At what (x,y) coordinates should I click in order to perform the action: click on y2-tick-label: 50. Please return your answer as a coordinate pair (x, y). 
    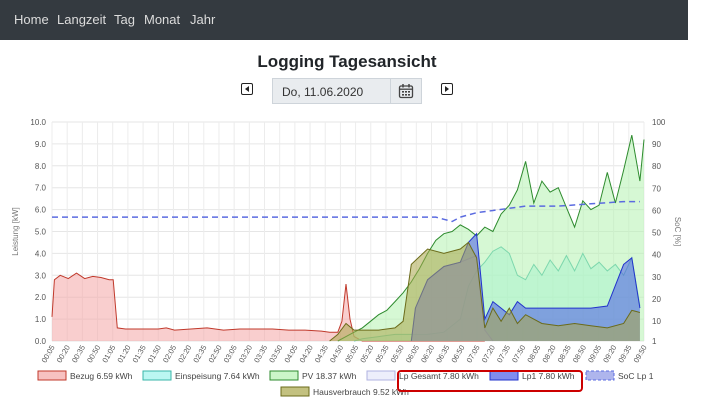
    Looking at the image, I should click on (656, 233).